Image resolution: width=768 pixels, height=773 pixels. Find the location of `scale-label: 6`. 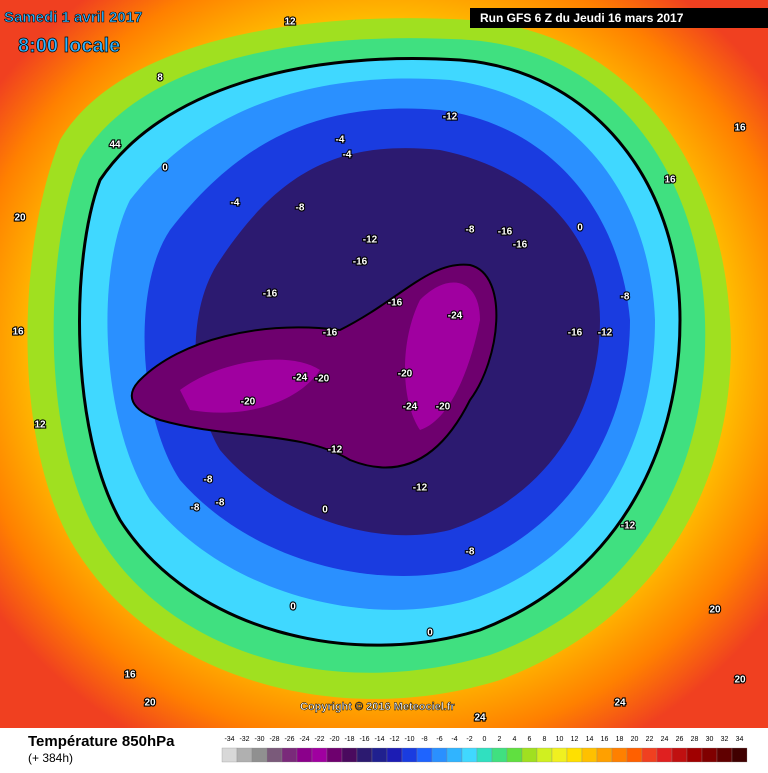

scale-label: 6 is located at coordinates (530, 739).